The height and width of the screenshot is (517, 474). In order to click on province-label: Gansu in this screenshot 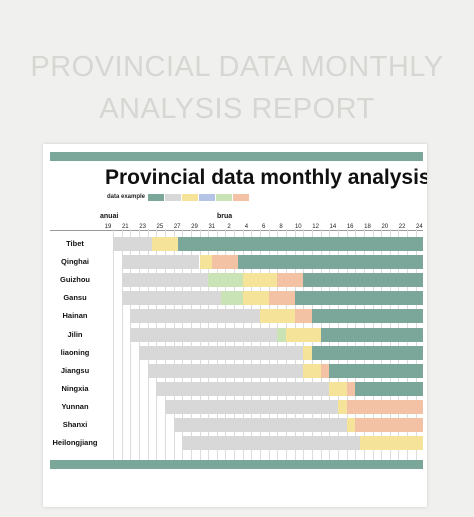, I will do `click(75, 298)`.